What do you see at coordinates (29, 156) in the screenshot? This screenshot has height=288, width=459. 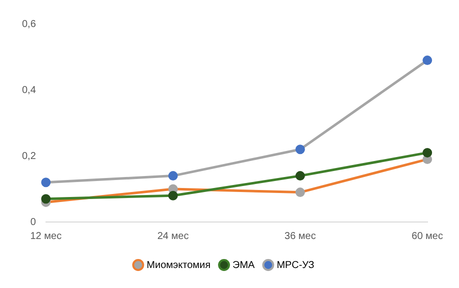 I see `y-tick-label: 0,2` at bounding box center [29, 156].